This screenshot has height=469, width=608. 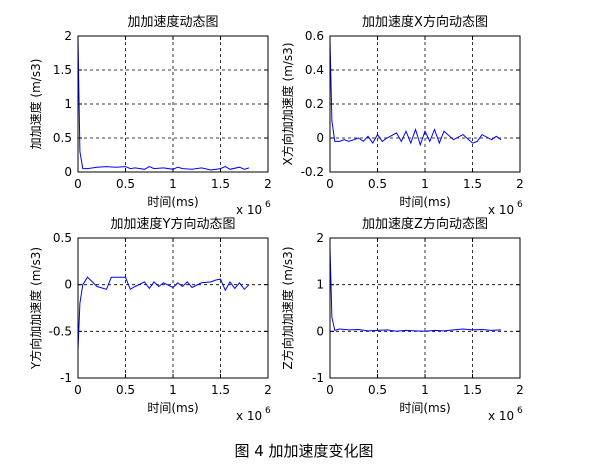 What do you see at coordinates (320, 285) in the screenshot?
I see `plot4-y-tick-label: 1` at bounding box center [320, 285].